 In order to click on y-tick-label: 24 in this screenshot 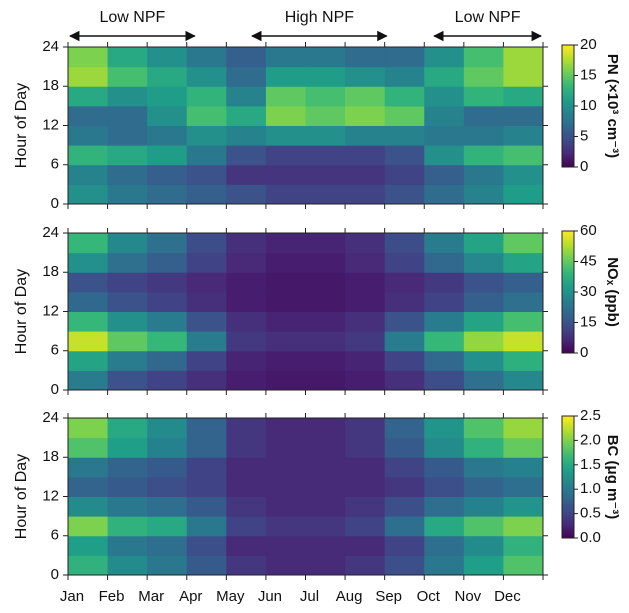, I will do `click(50, 46)`.